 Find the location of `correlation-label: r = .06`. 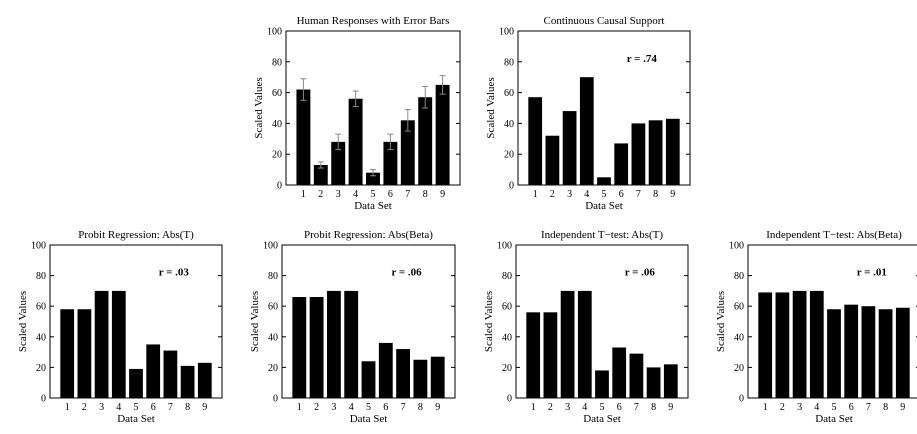

correlation-label: r = .06 is located at coordinates (406, 273).